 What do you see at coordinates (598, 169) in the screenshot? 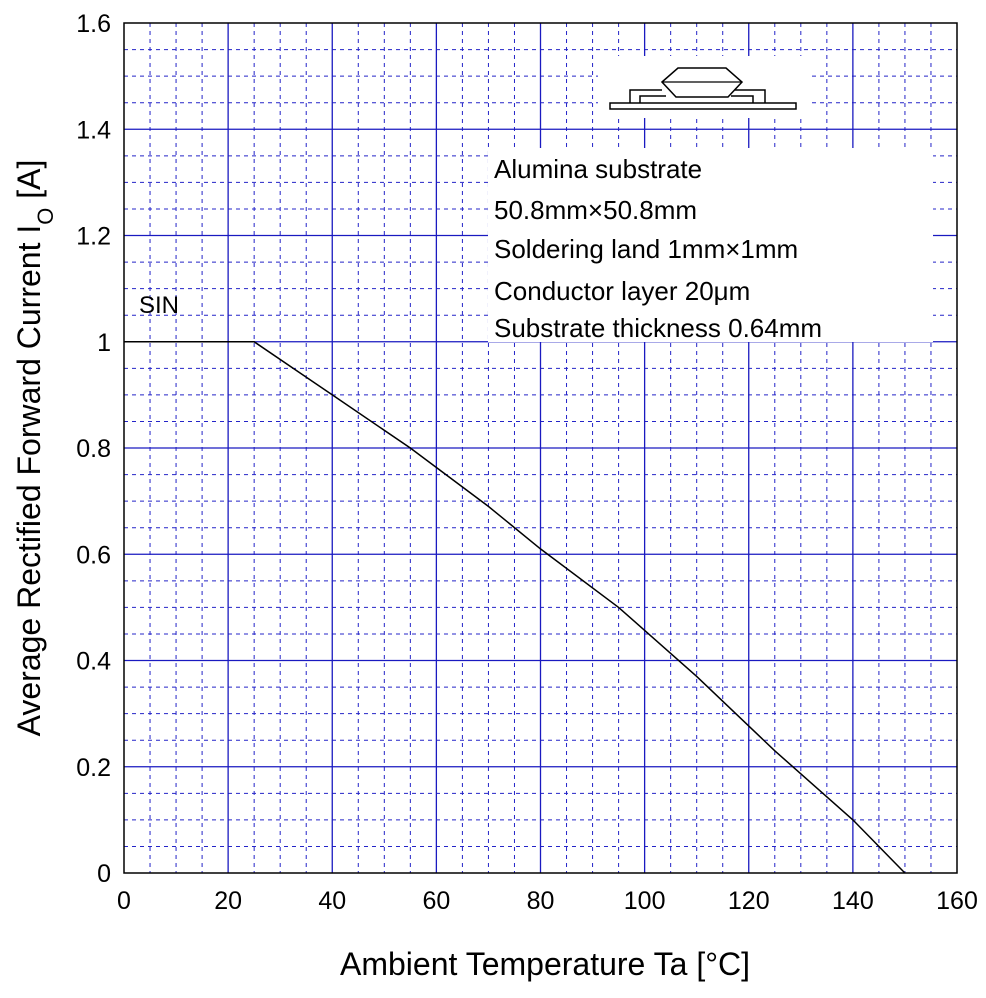
I see `annotation-line-1: Alumina substrate` at bounding box center [598, 169].